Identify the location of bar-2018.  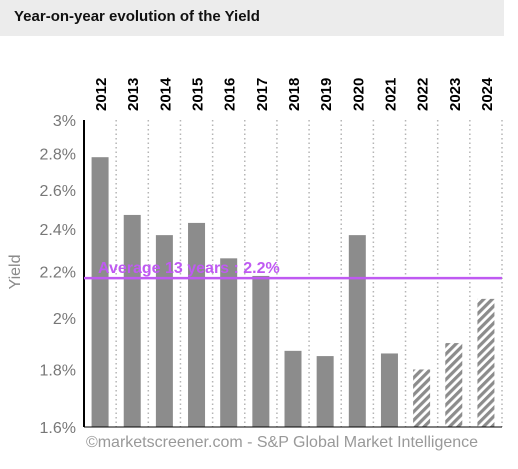
(293, 388).